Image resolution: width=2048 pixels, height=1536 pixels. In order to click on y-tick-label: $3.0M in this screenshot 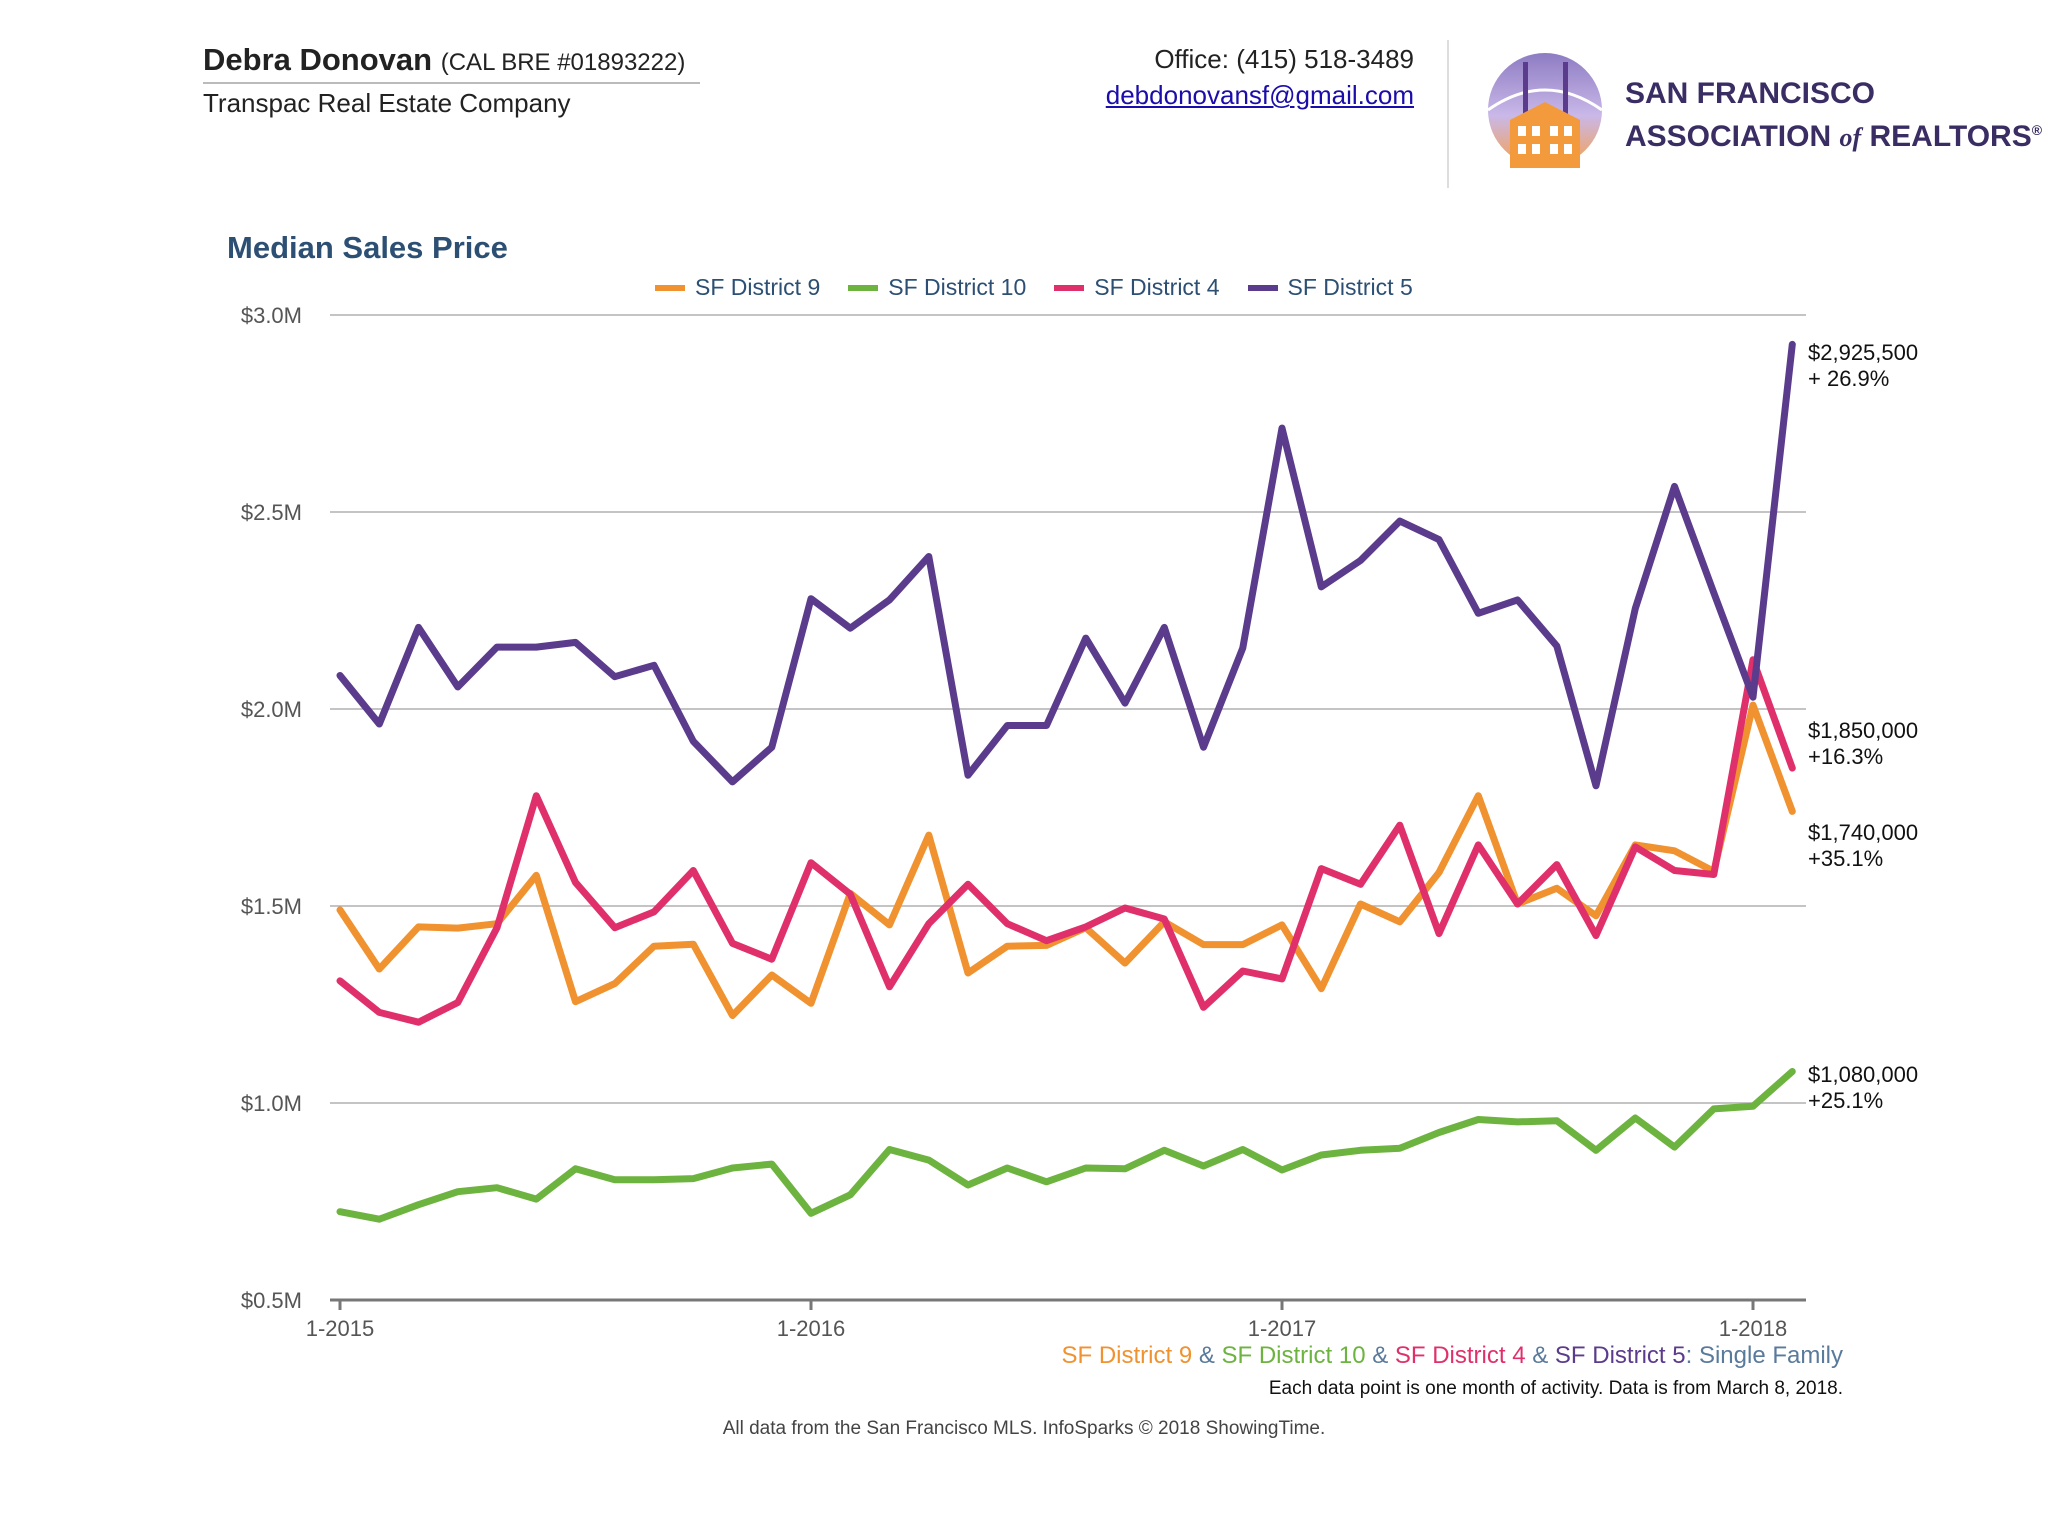, I will do `click(271, 315)`.